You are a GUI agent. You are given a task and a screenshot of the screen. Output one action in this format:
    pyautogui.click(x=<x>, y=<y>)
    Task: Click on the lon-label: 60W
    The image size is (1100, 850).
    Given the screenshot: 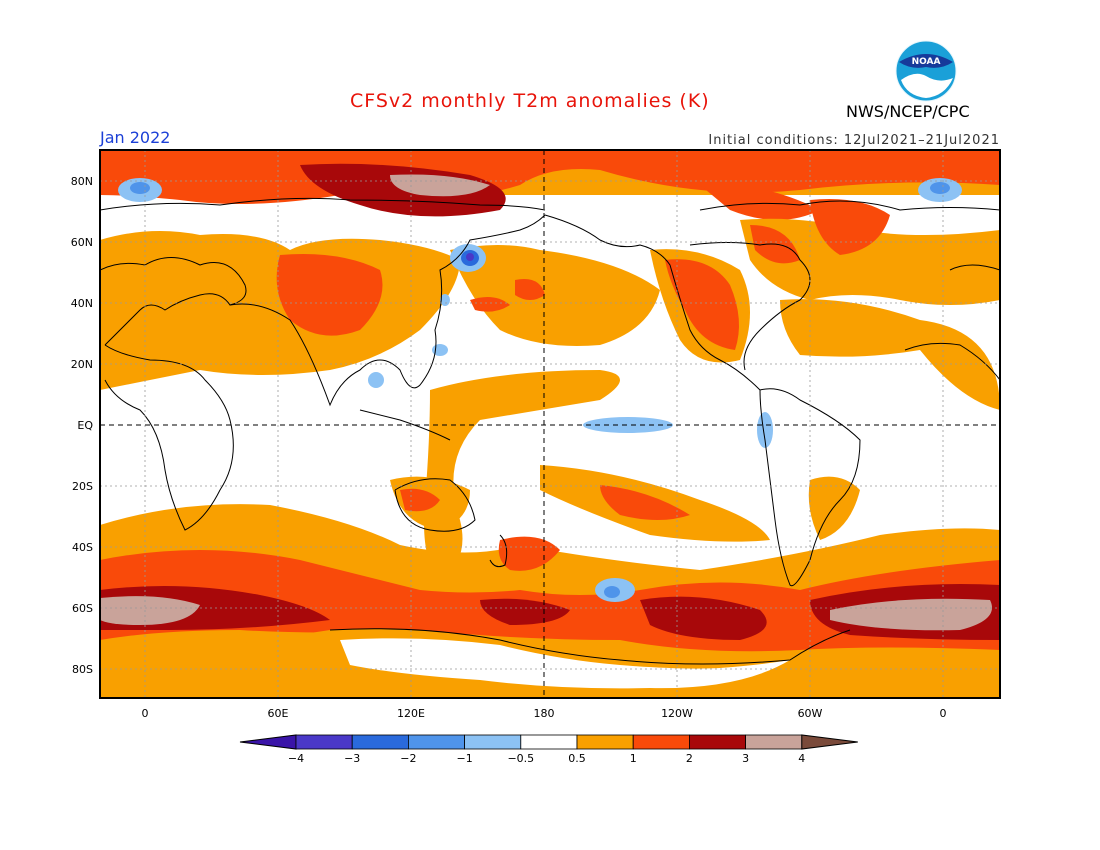 What is the action you would take?
    pyautogui.click(x=810, y=713)
    